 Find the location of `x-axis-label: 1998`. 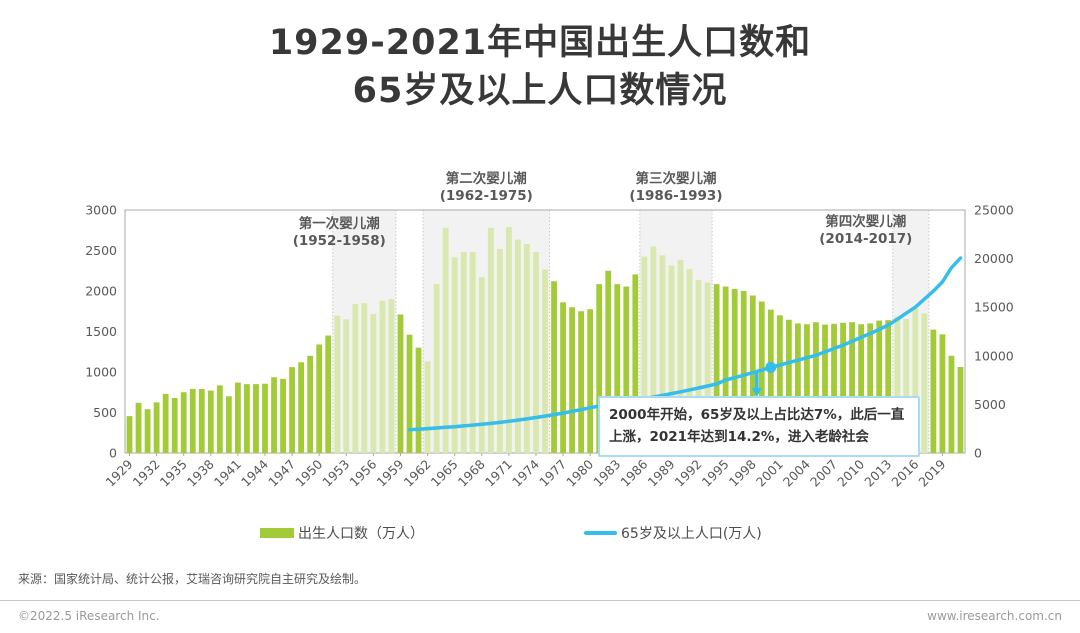

x-axis-label: 1998 is located at coordinates (742, 472).